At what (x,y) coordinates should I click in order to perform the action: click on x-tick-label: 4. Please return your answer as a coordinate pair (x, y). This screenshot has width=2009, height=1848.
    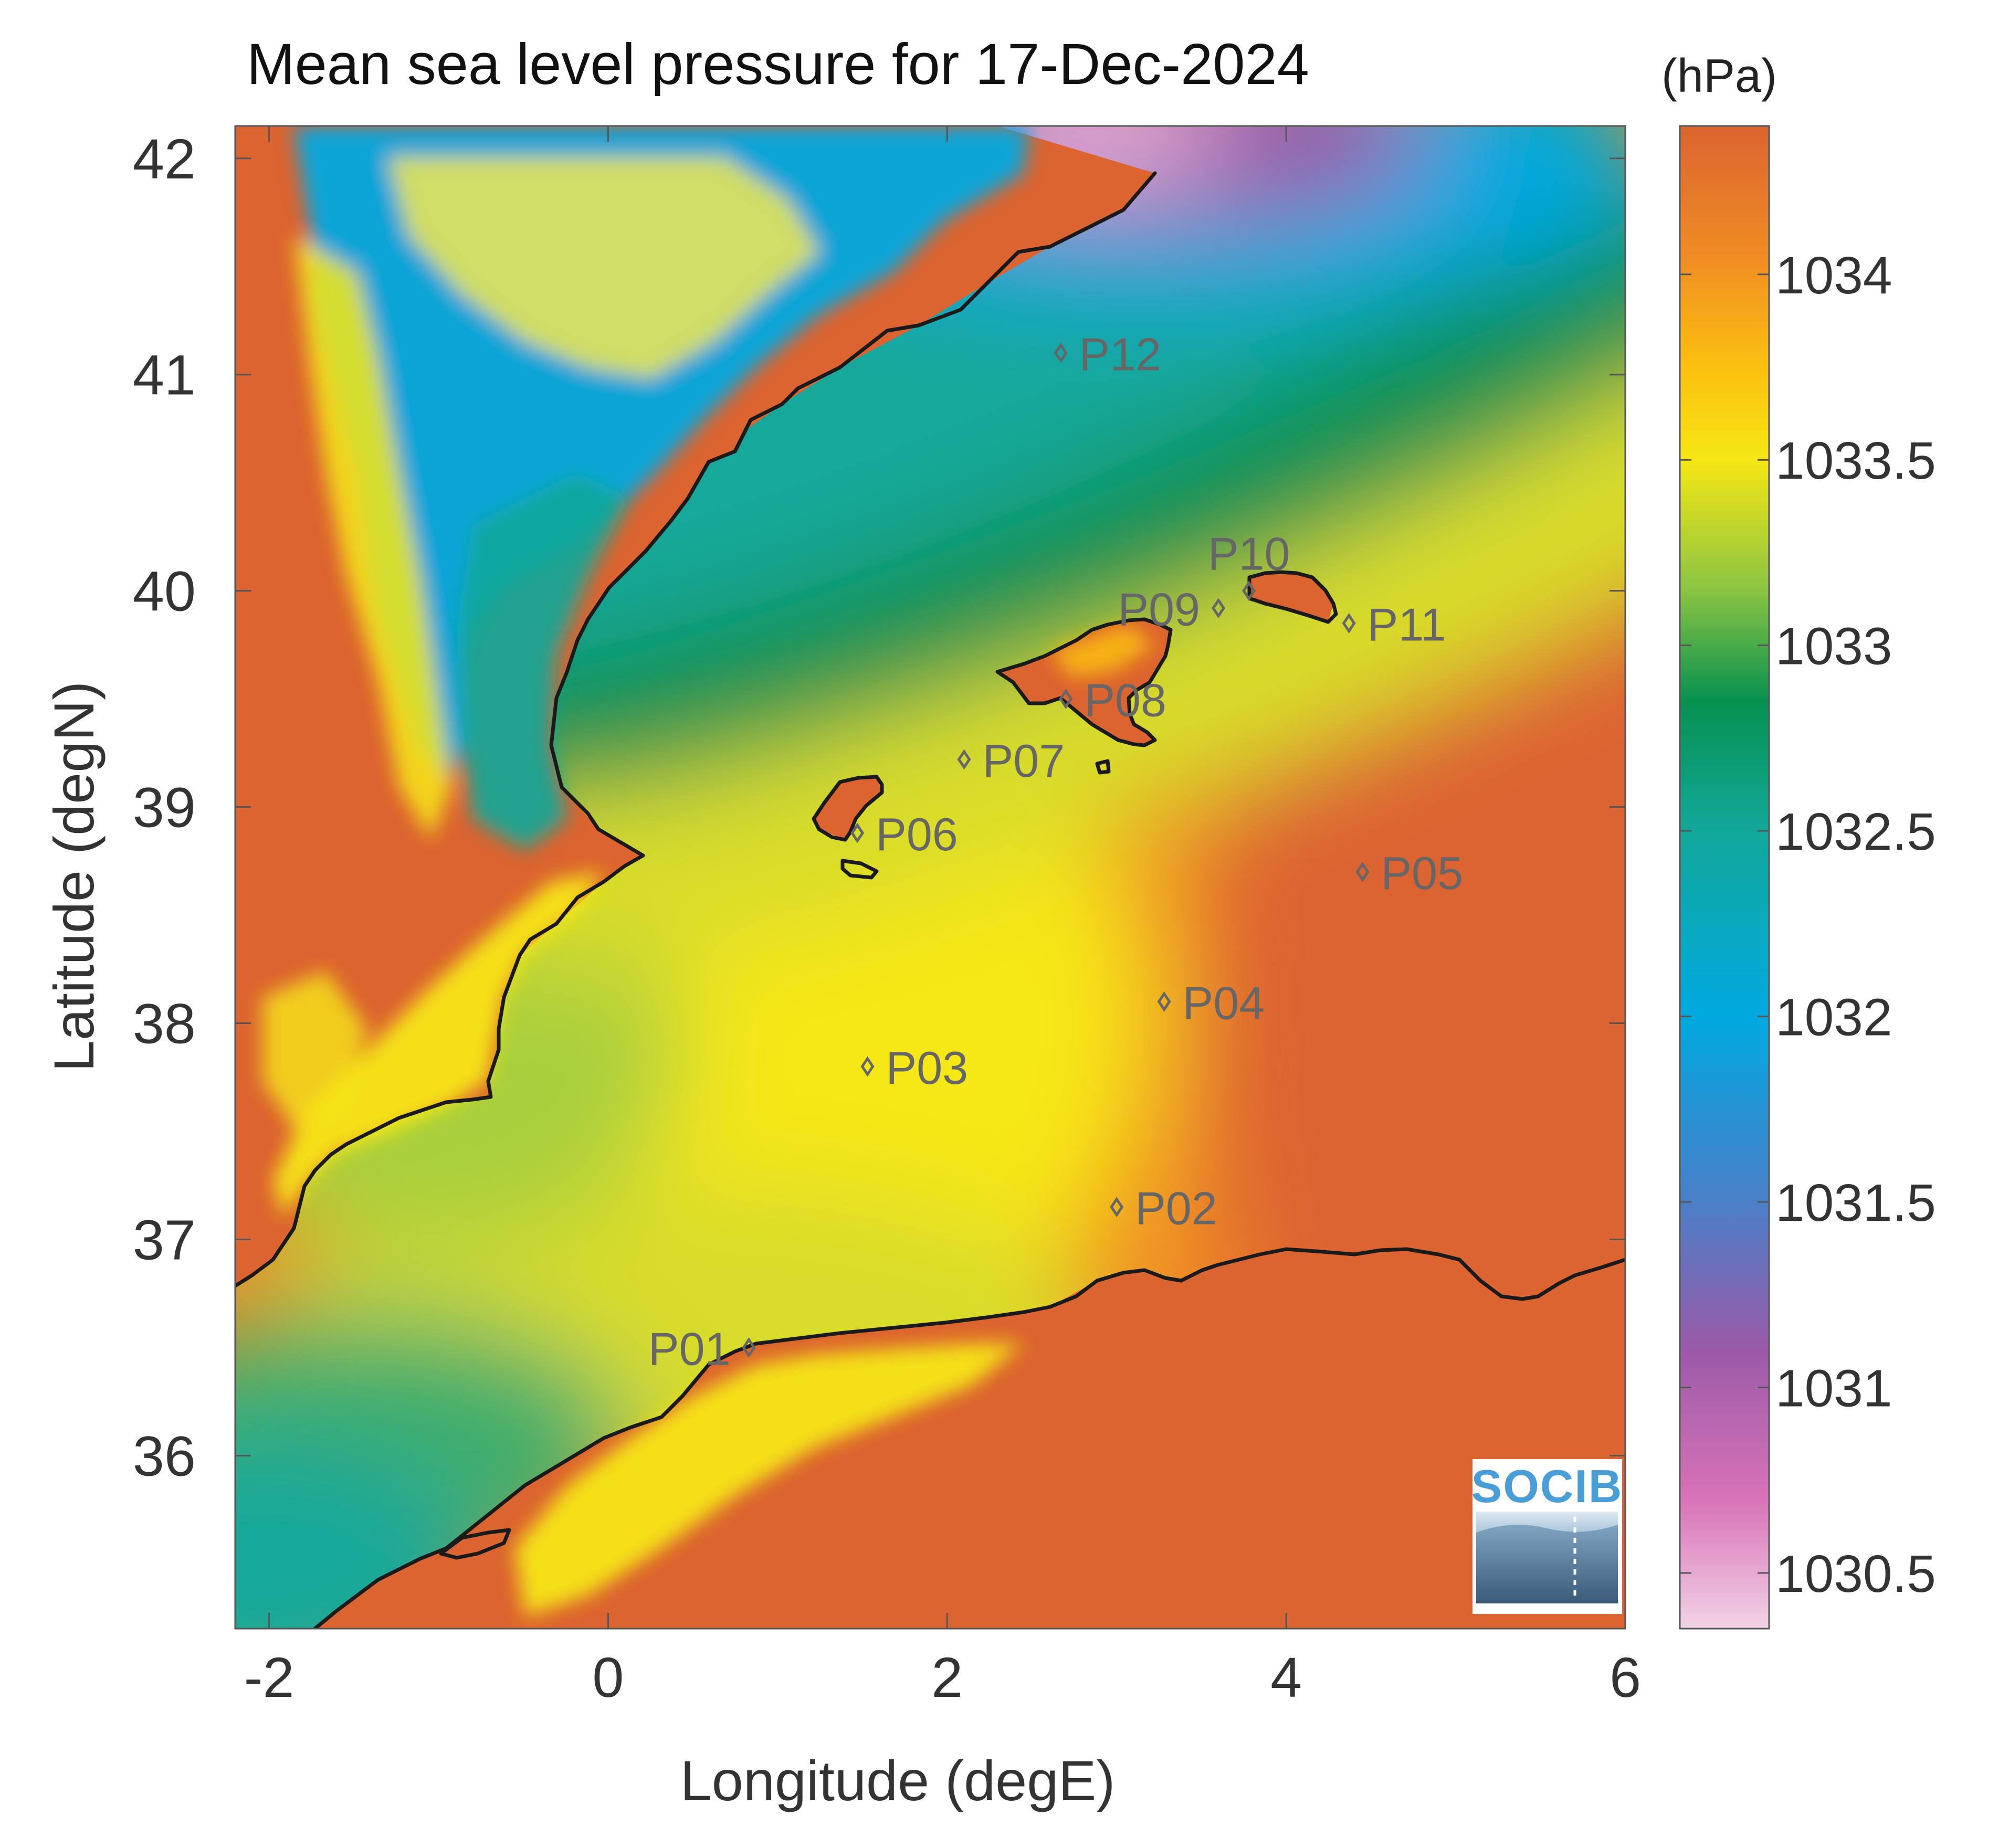
    Looking at the image, I should click on (1286, 1677).